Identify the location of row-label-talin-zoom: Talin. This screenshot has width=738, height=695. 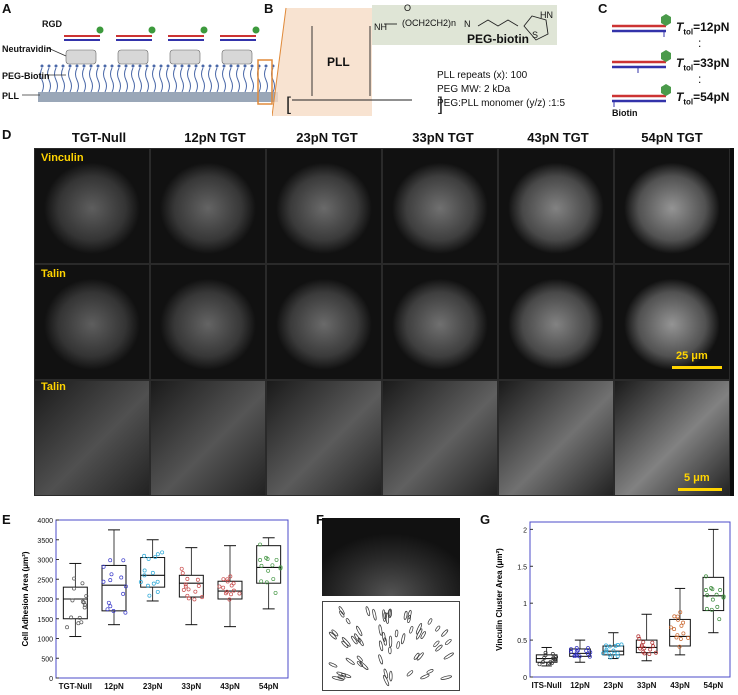
(53, 387).